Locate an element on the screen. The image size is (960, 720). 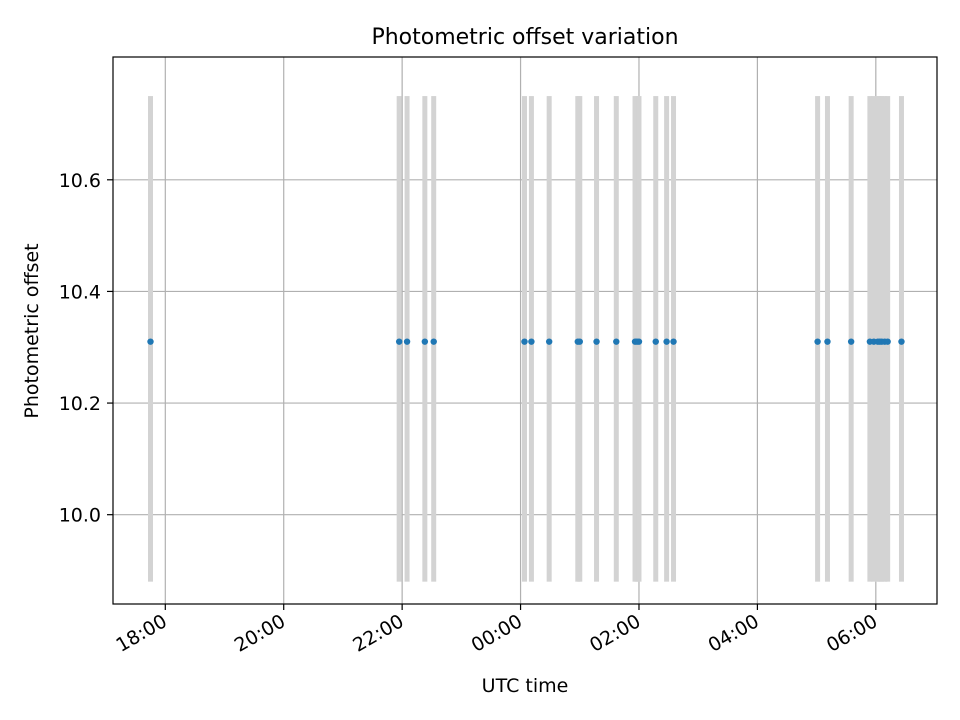
chart-title: Photometric offset variation is located at coordinates (524, 37).